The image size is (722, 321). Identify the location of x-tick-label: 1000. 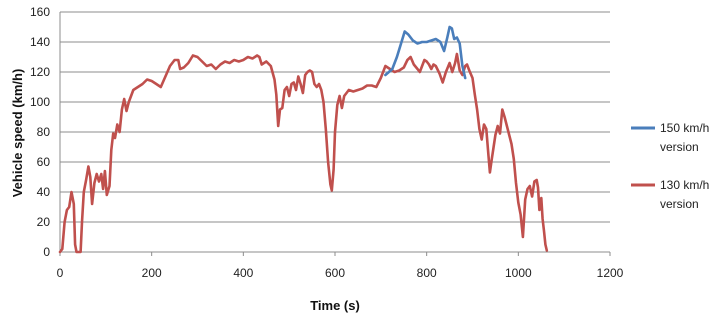
(518, 273).